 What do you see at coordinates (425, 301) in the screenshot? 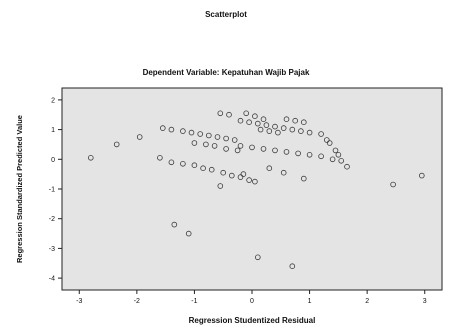
I see `x-tick-label: 3` at bounding box center [425, 301].